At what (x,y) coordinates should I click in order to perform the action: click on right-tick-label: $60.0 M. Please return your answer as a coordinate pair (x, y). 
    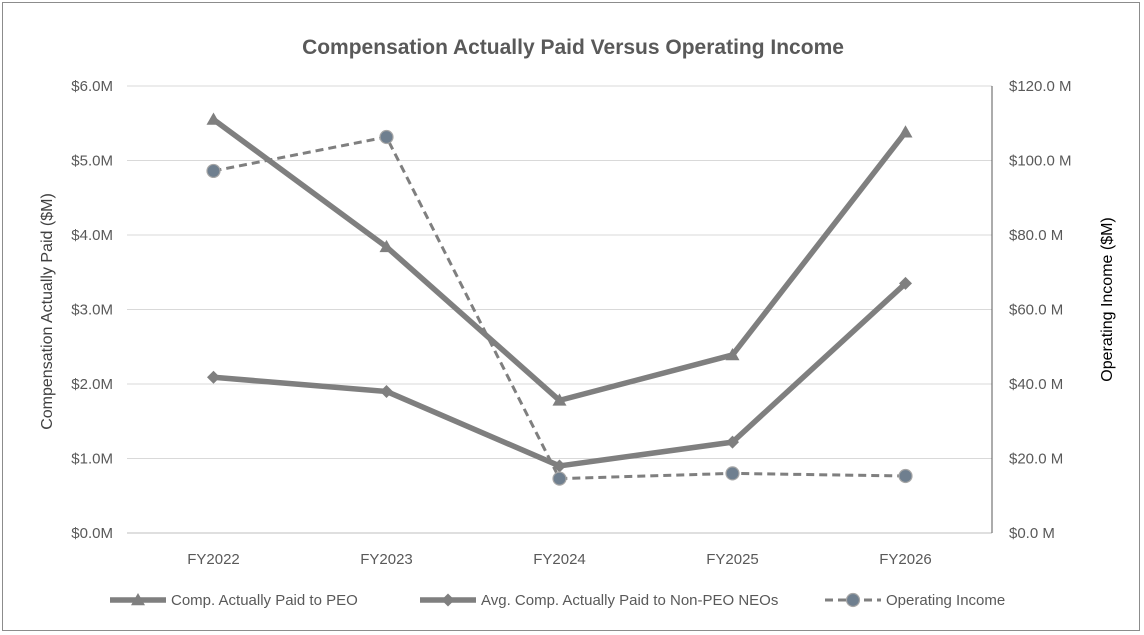
    Looking at the image, I should click on (1036, 310).